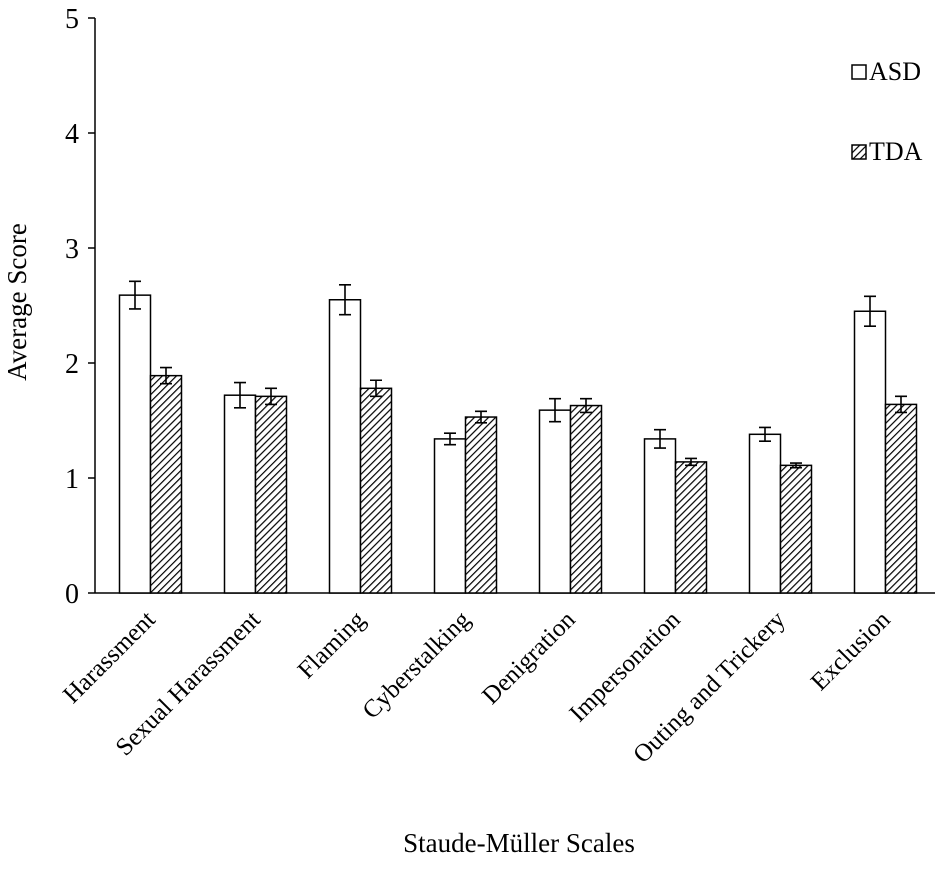  Describe the element at coordinates (529, 658) in the screenshot. I see `x-tick-label: Denigration` at that location.